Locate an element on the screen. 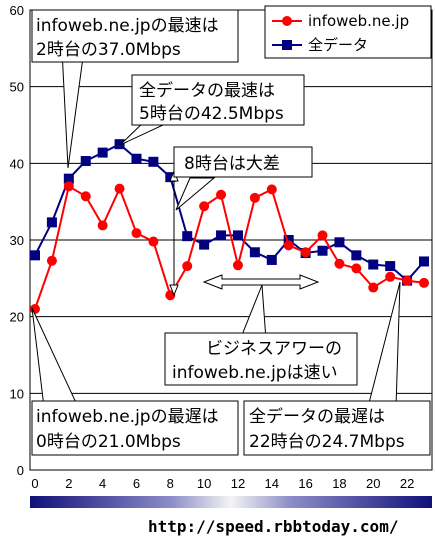  source-url: http://speed.rbbtoday.com/ is located at coordinates (273, 526).